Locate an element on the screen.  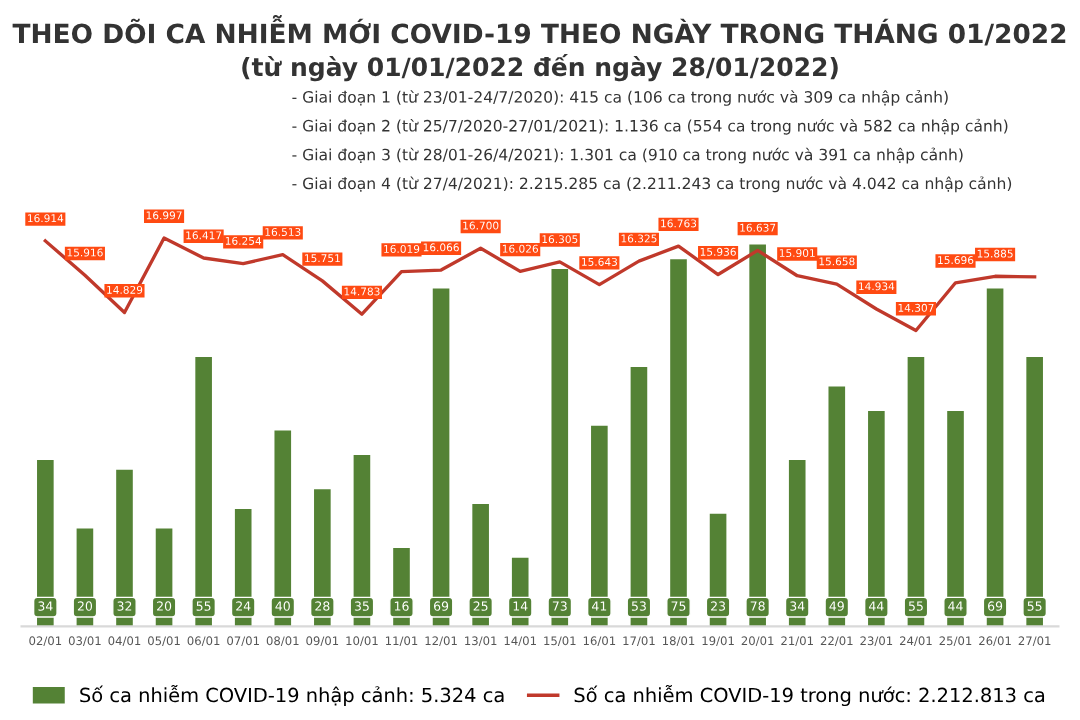
chart-subtitle: (từ ngày 01/01/2022 đến ngày 28/01/2022) is located at coordinates (540, 68).